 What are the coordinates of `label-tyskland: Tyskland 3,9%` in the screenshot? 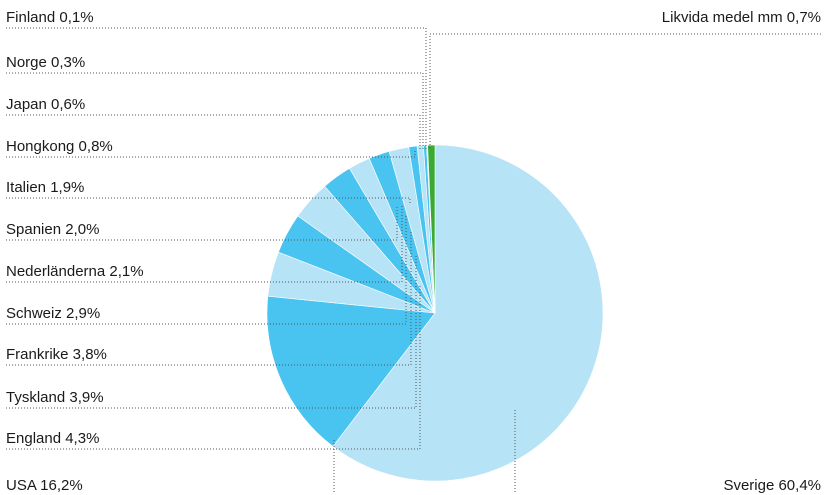 It's located at (55, 397).